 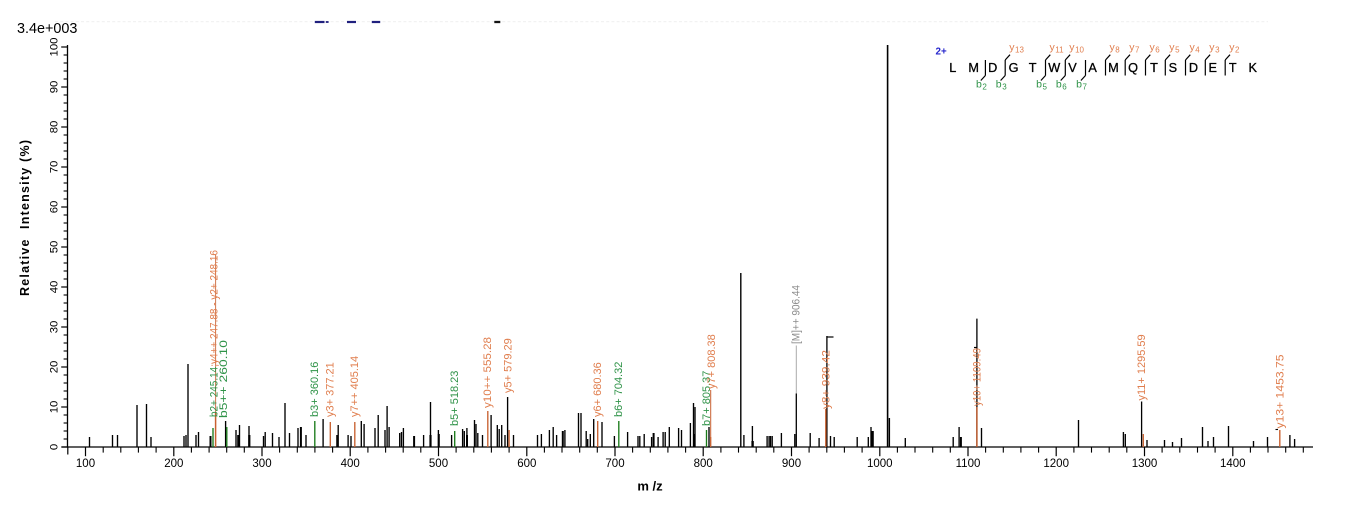 I want to click on svg-text: m /z, so click(x=650, y=486).